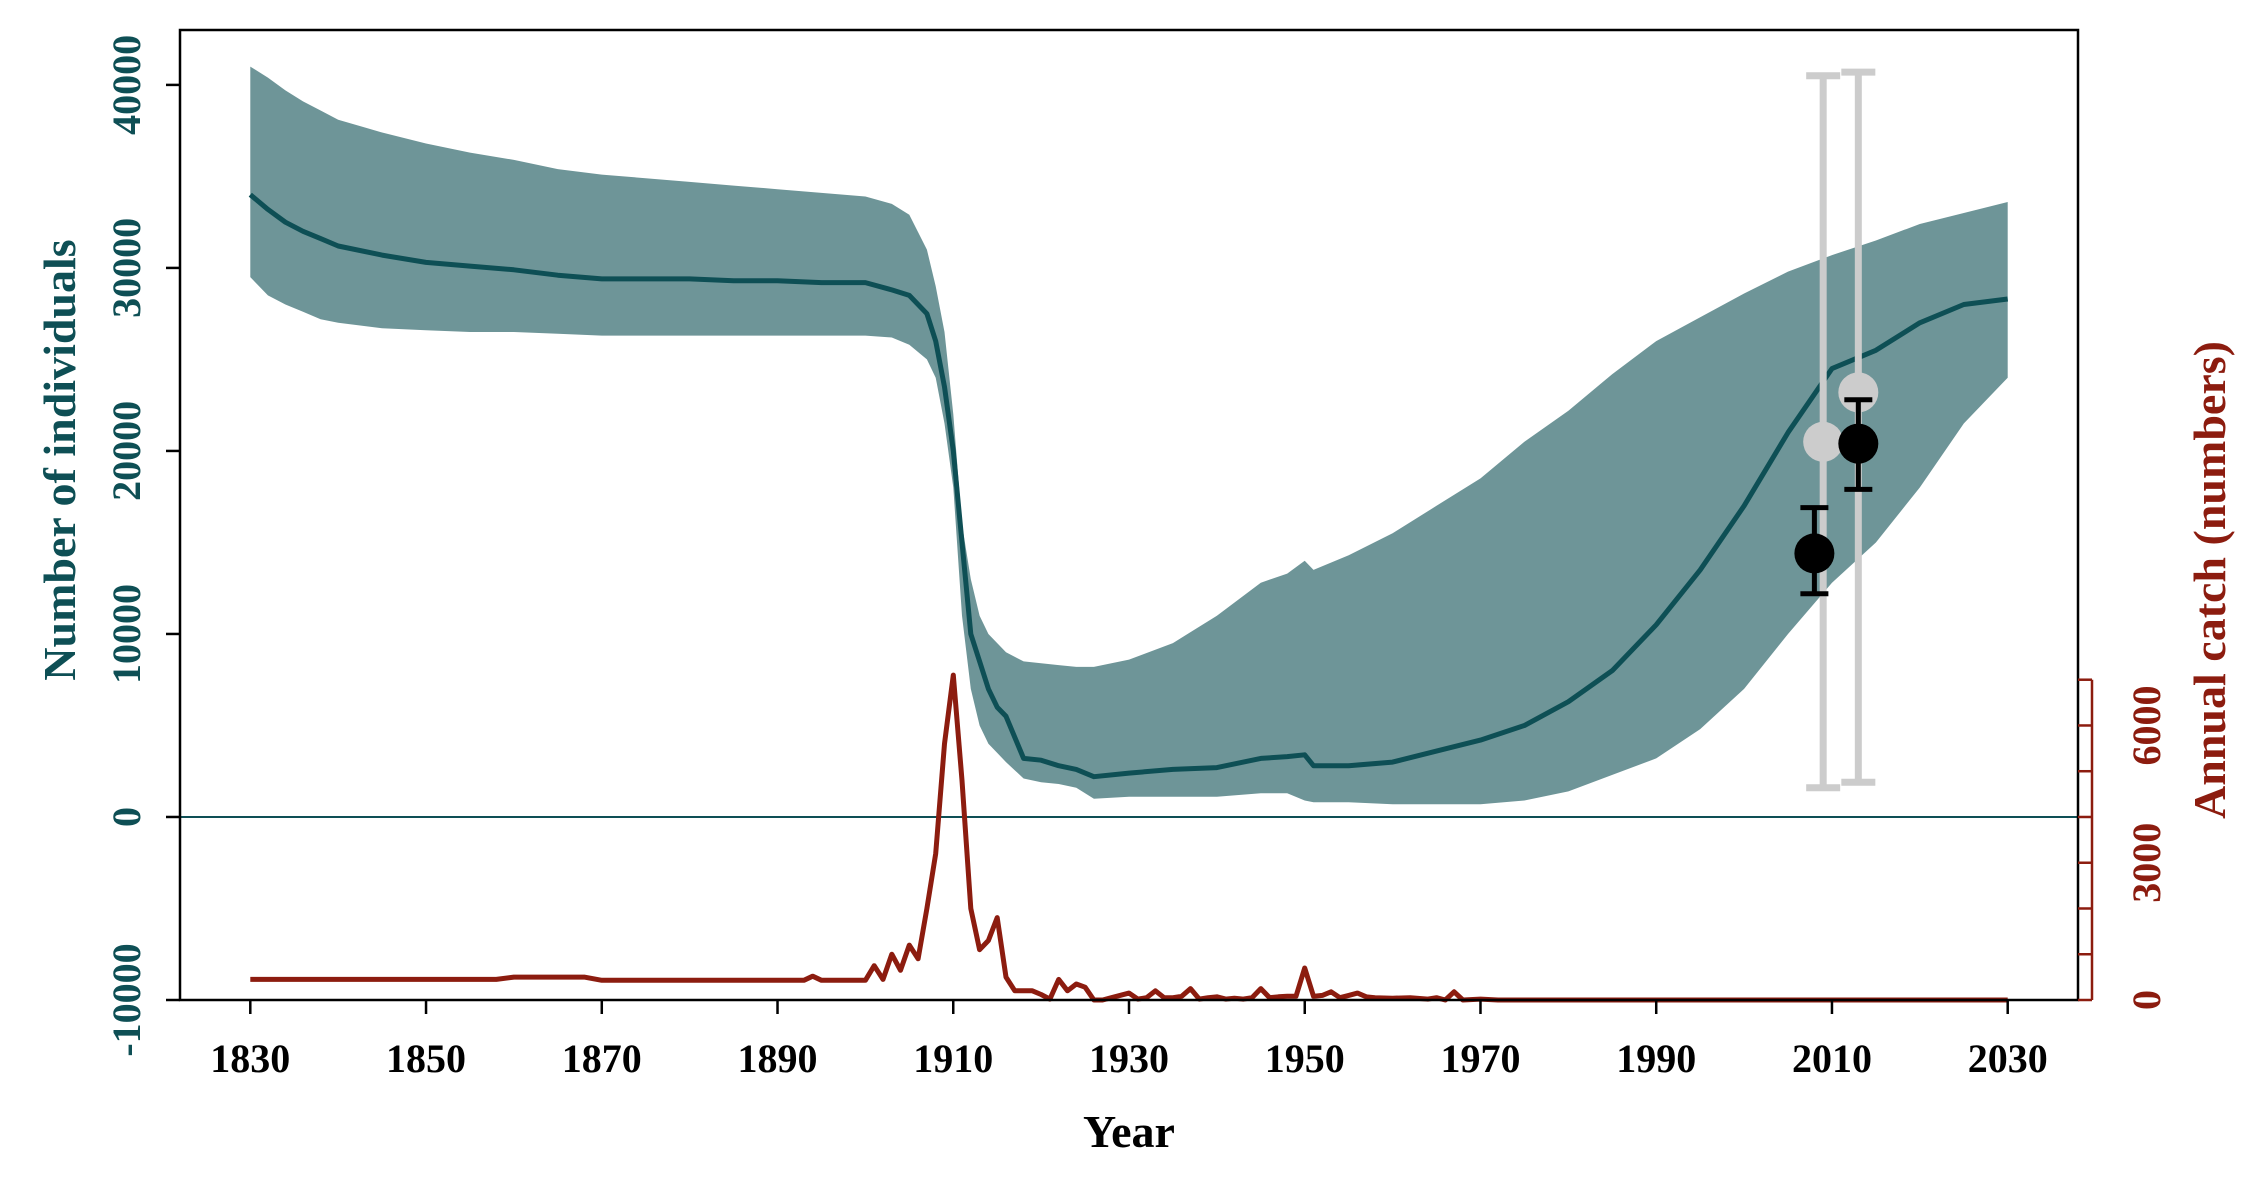  Describe the element at coordinates (2146, 726) in the screenshot. I see `y-right-tick-label: 6000` at that location.